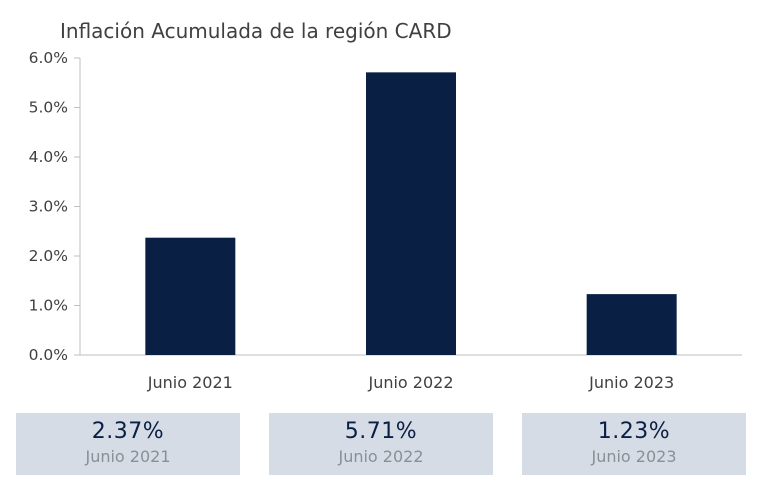 The width and height of the screenshot is (768, 491). I want to click on chart-title: Inflación Acumulada de la región CARD, so click(256, 31).